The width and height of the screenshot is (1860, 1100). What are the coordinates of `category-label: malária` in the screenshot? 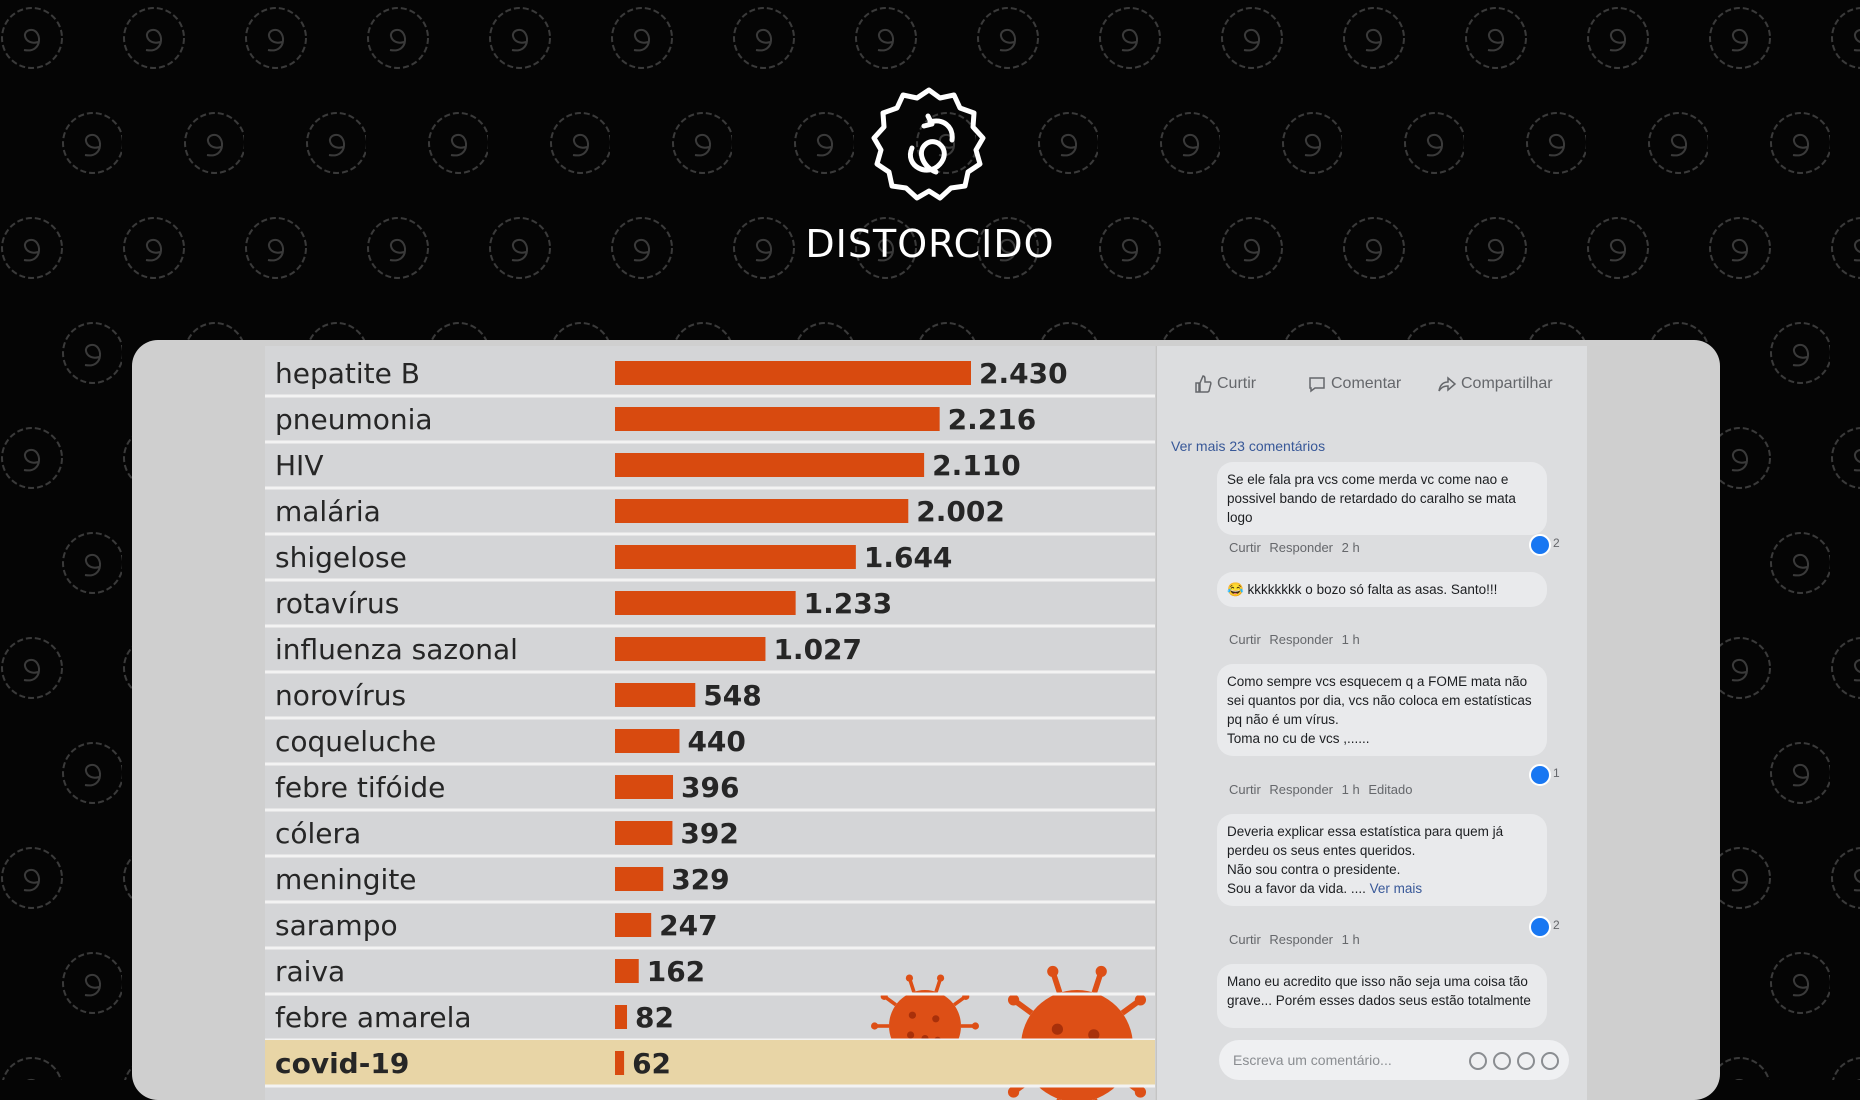 It's located at (328, 511).